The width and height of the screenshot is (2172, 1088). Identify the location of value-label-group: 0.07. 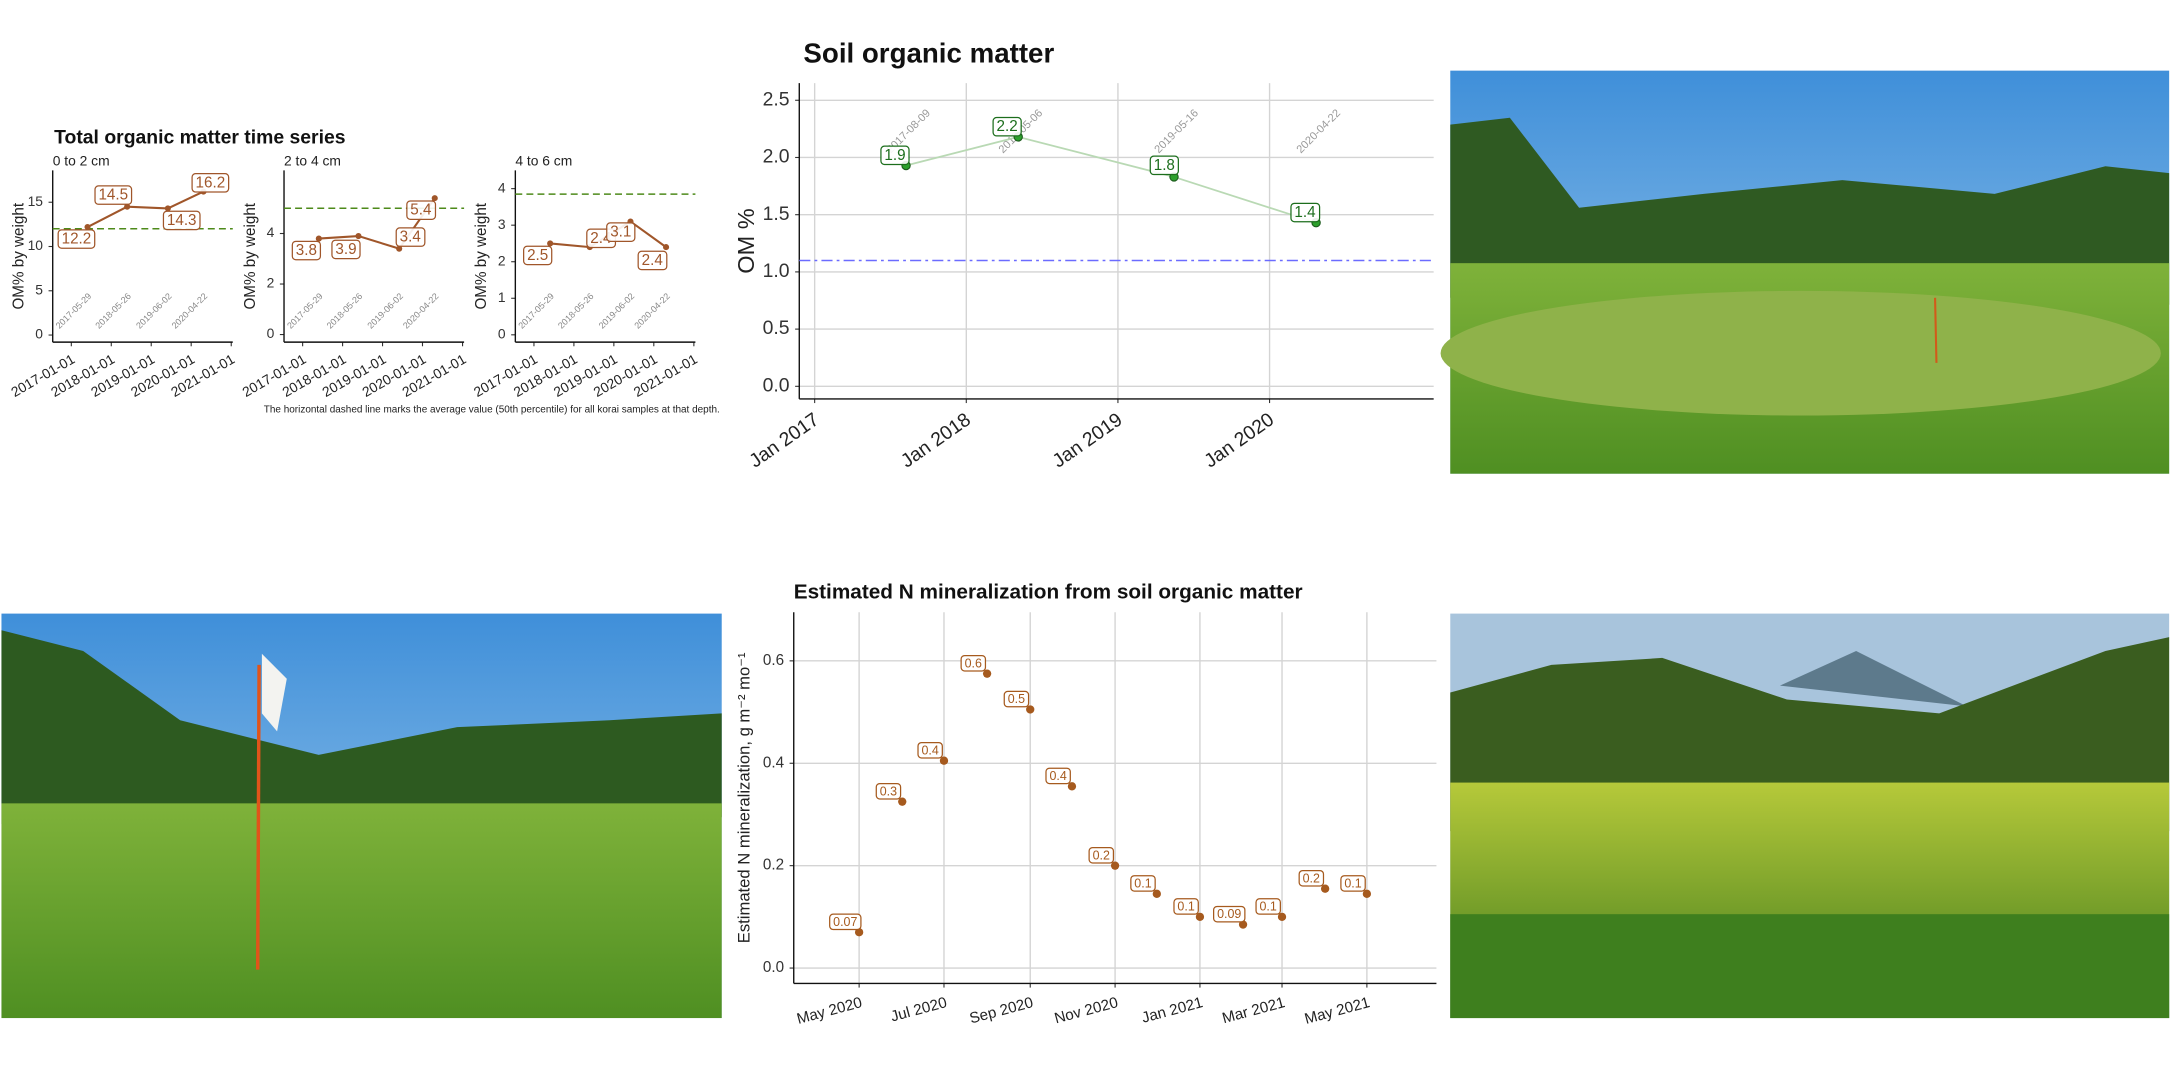
(845, 922).